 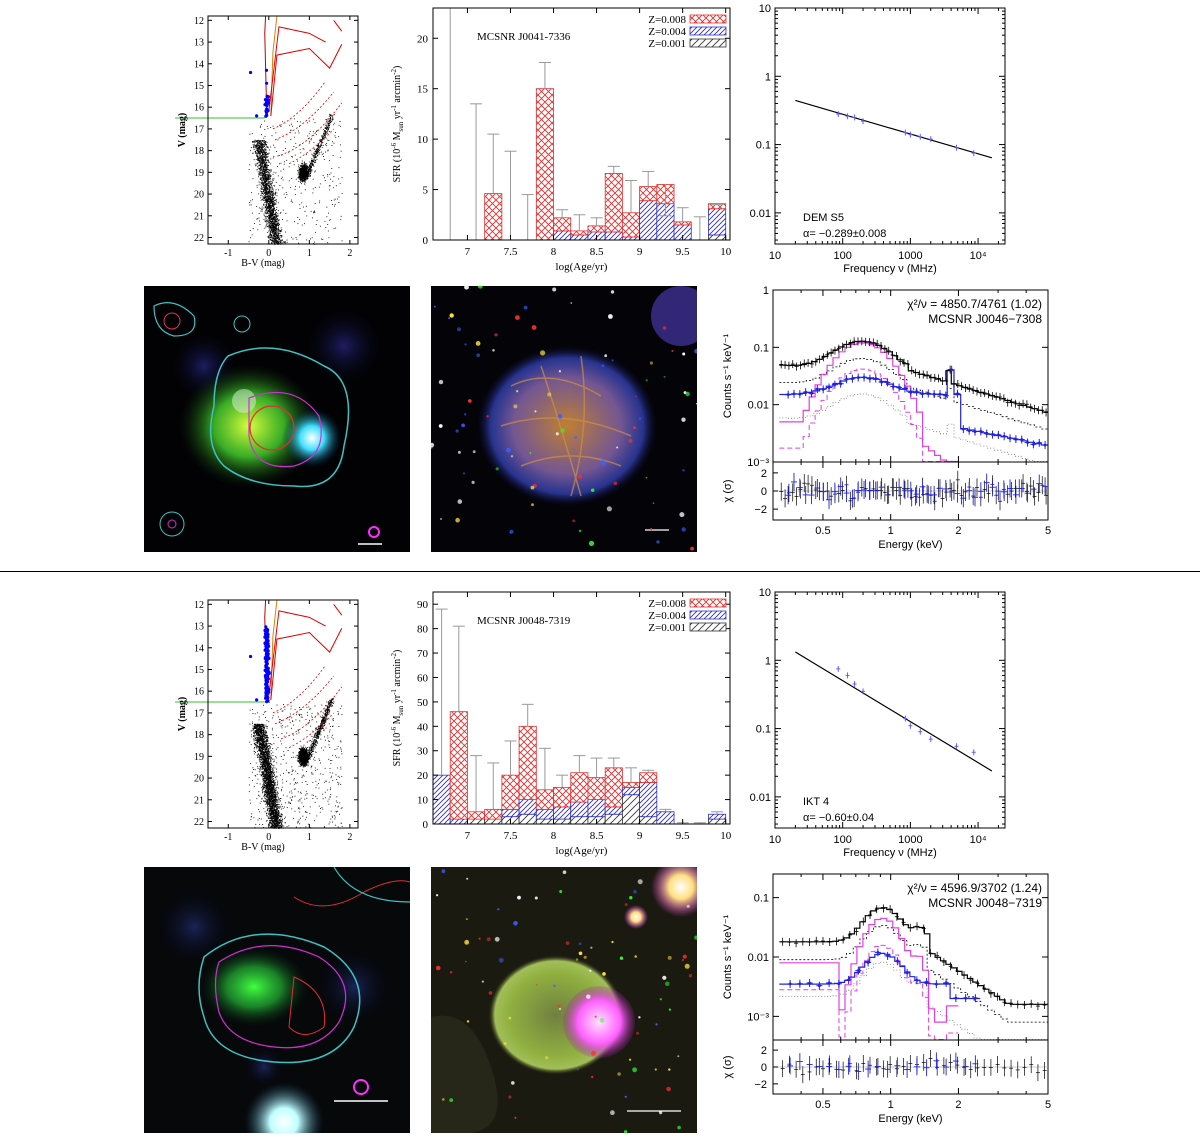 I want to click on sfr-ytick: 40, so click(x=423, y=727).